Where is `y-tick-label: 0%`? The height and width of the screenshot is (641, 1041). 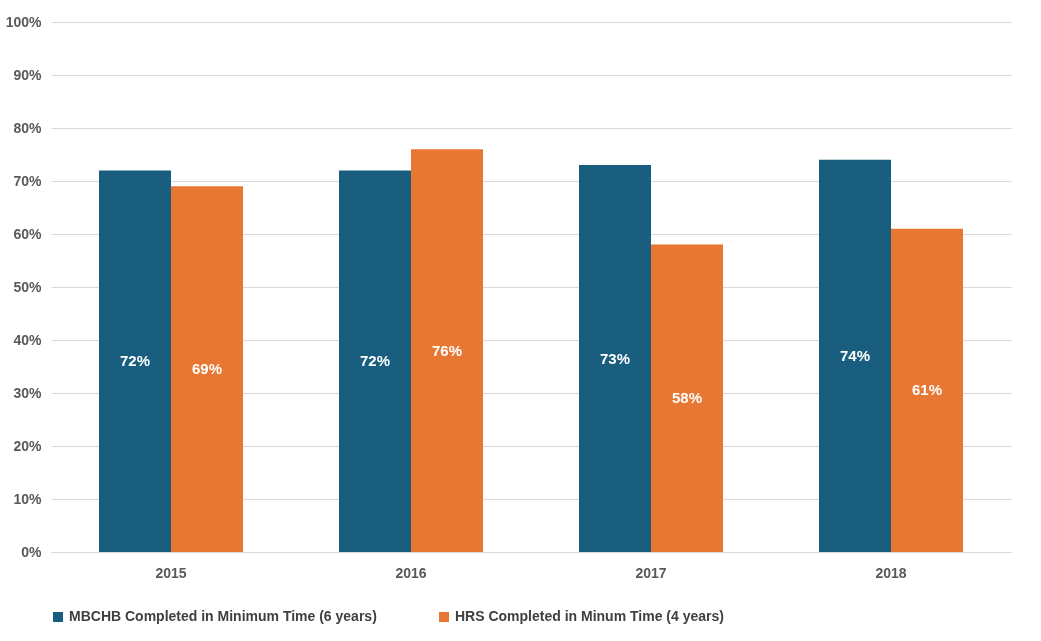 y-tick-label: 0% is located at coordinates (32, 551).